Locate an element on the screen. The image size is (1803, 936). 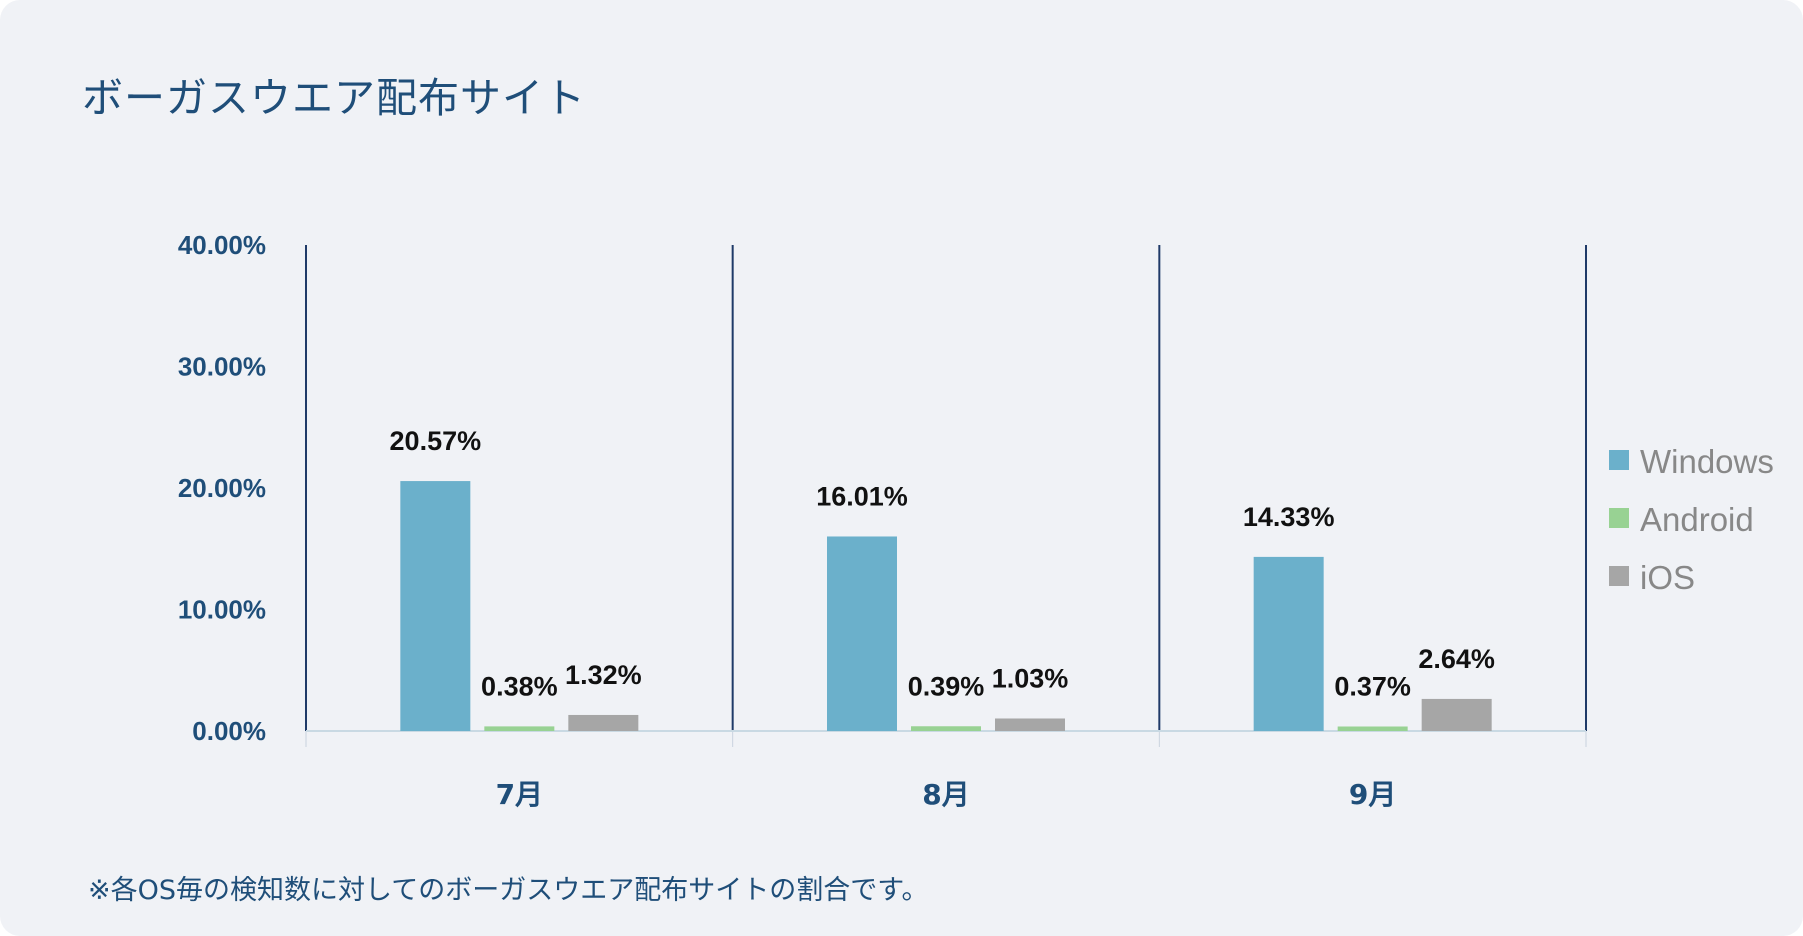
data-label: 2.64% is located at coordinates (1456, 659).